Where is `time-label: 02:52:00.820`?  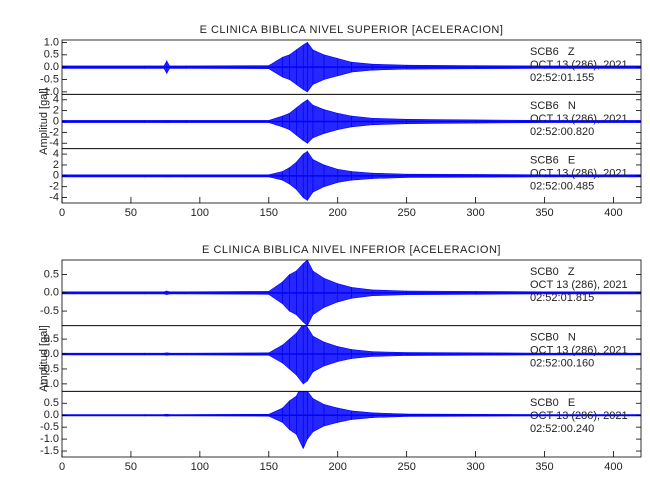 time-label: 02:52:00.820 is located at coordinates (562, 132).